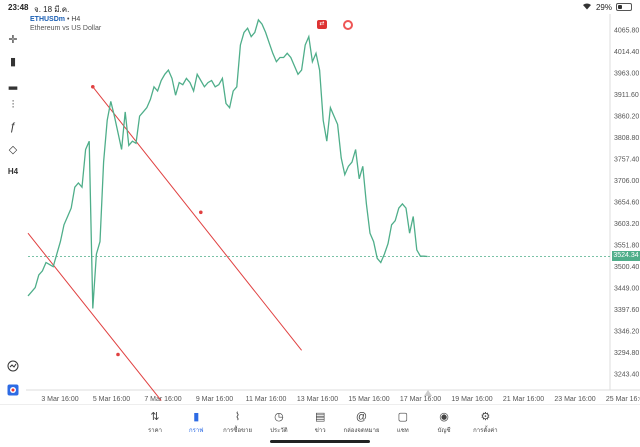 The height and width of the screenshot is (447, 640). What do you see at coordinates (322, 24) in the screenshot?
I see `one-click-trade-icon: ⇄` at bounding box center [322, 24].